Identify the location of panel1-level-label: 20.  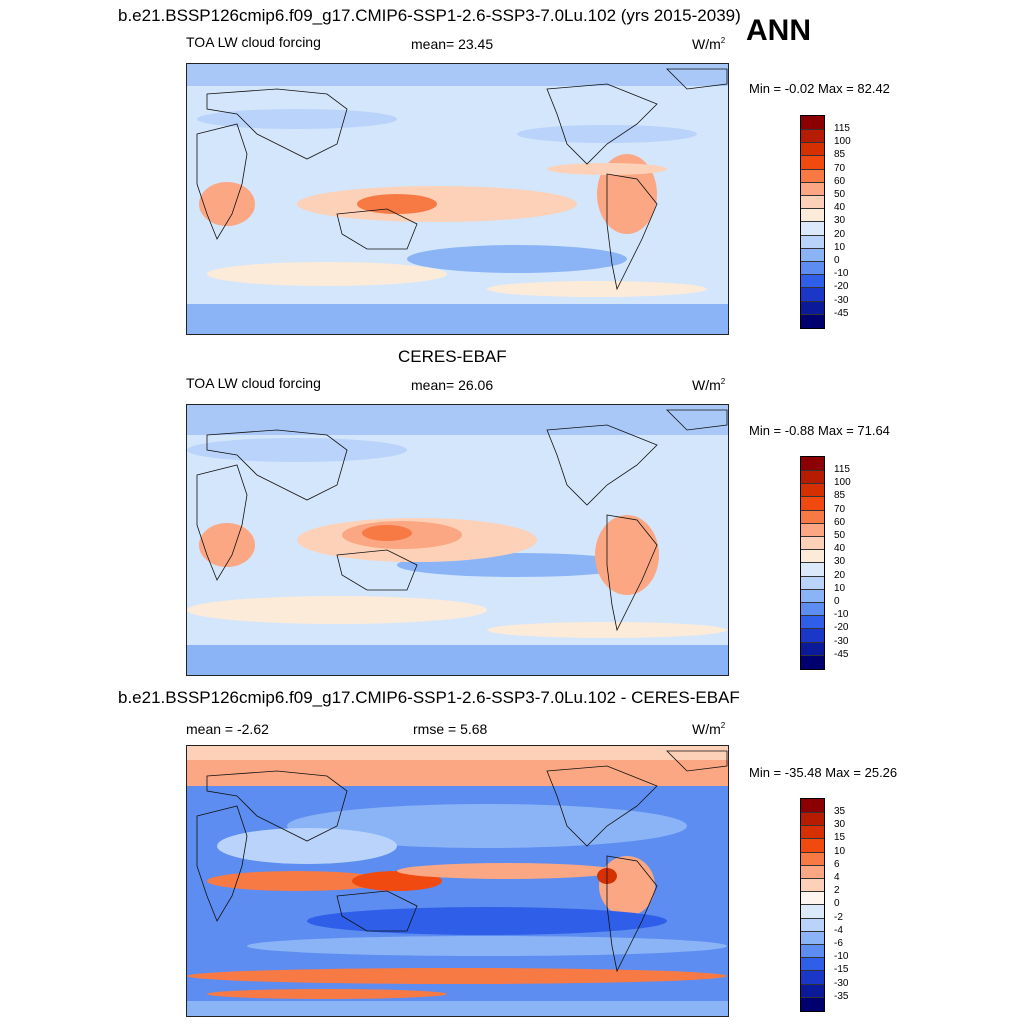
(840, 234).